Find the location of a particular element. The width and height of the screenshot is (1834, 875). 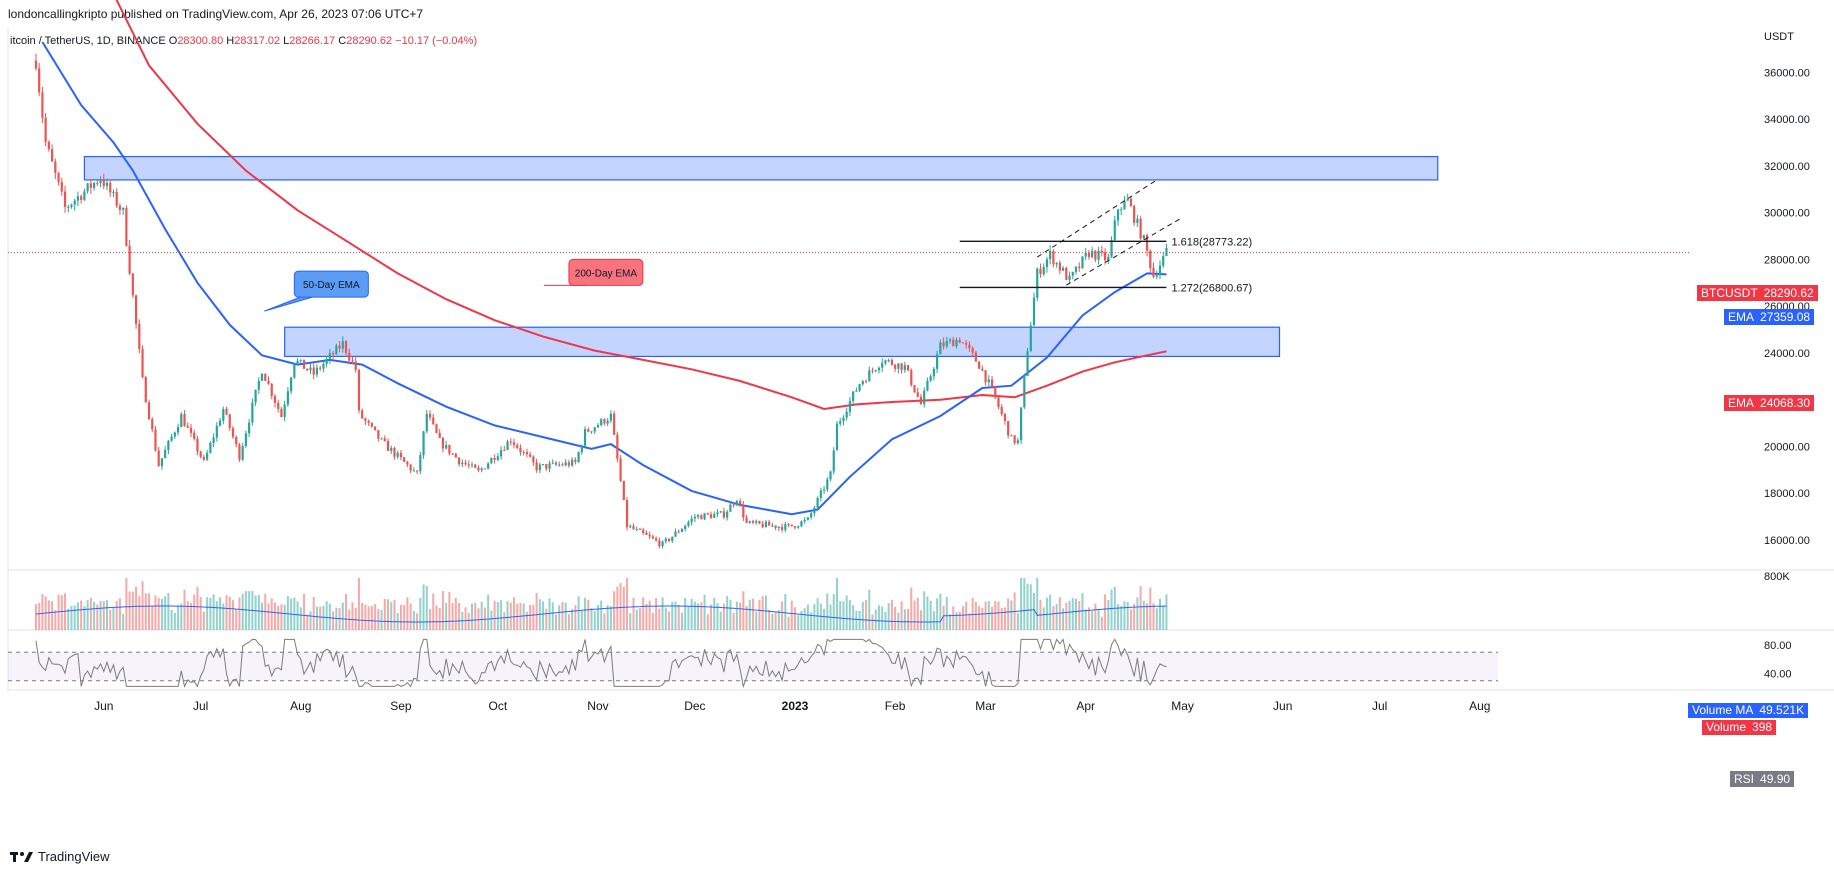

symbol-name: itcoin / TetherUS, 1D, BINANCE is located at coordinates (88, 41).